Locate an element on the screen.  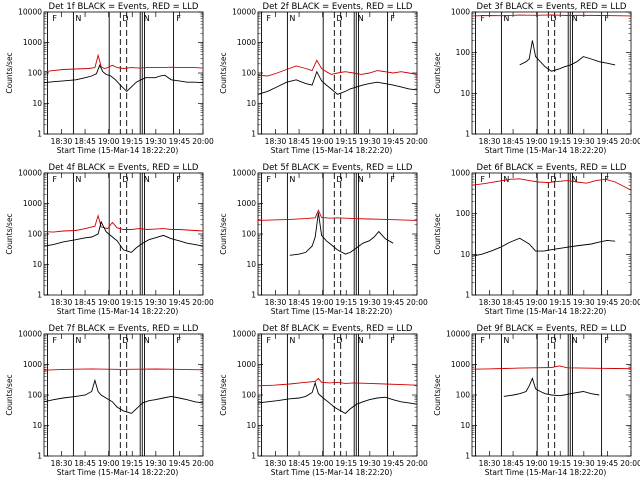
panel-title: Det 9f BLACK = Events, RED = LLD is located at coordinates (552, 329).